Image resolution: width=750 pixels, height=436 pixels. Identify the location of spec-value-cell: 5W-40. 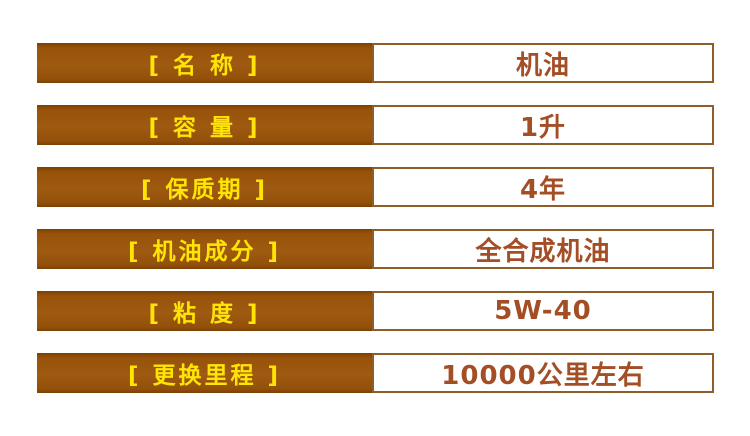
(543, 311).